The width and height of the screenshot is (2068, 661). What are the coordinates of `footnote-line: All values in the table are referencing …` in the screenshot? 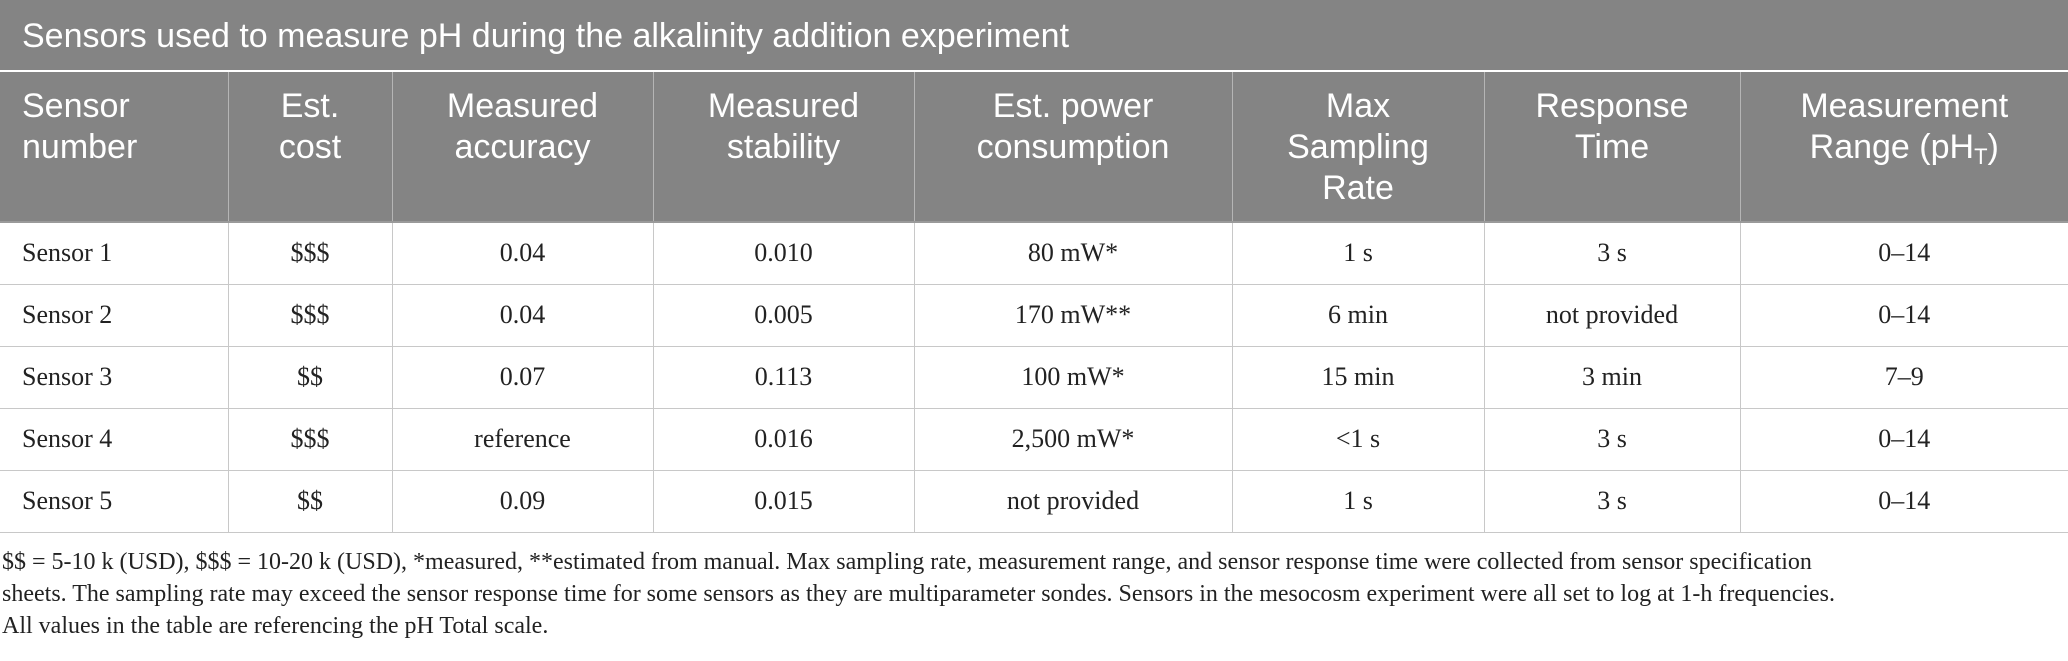 It's located at (275, 626).